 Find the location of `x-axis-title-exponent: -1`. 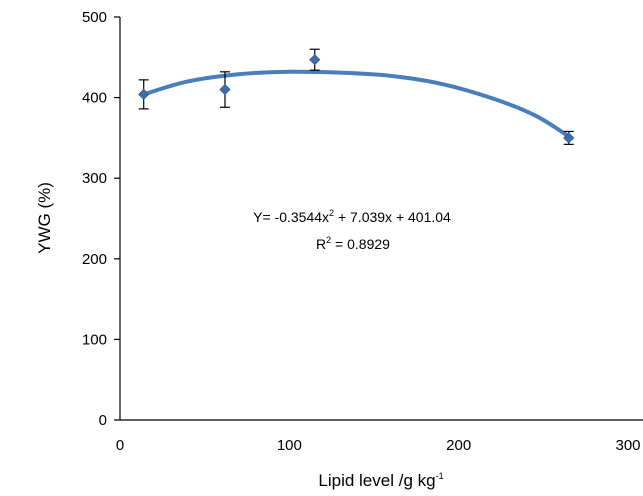

x-axis-title-exponent: -1 is located at coordinates (440, 476).